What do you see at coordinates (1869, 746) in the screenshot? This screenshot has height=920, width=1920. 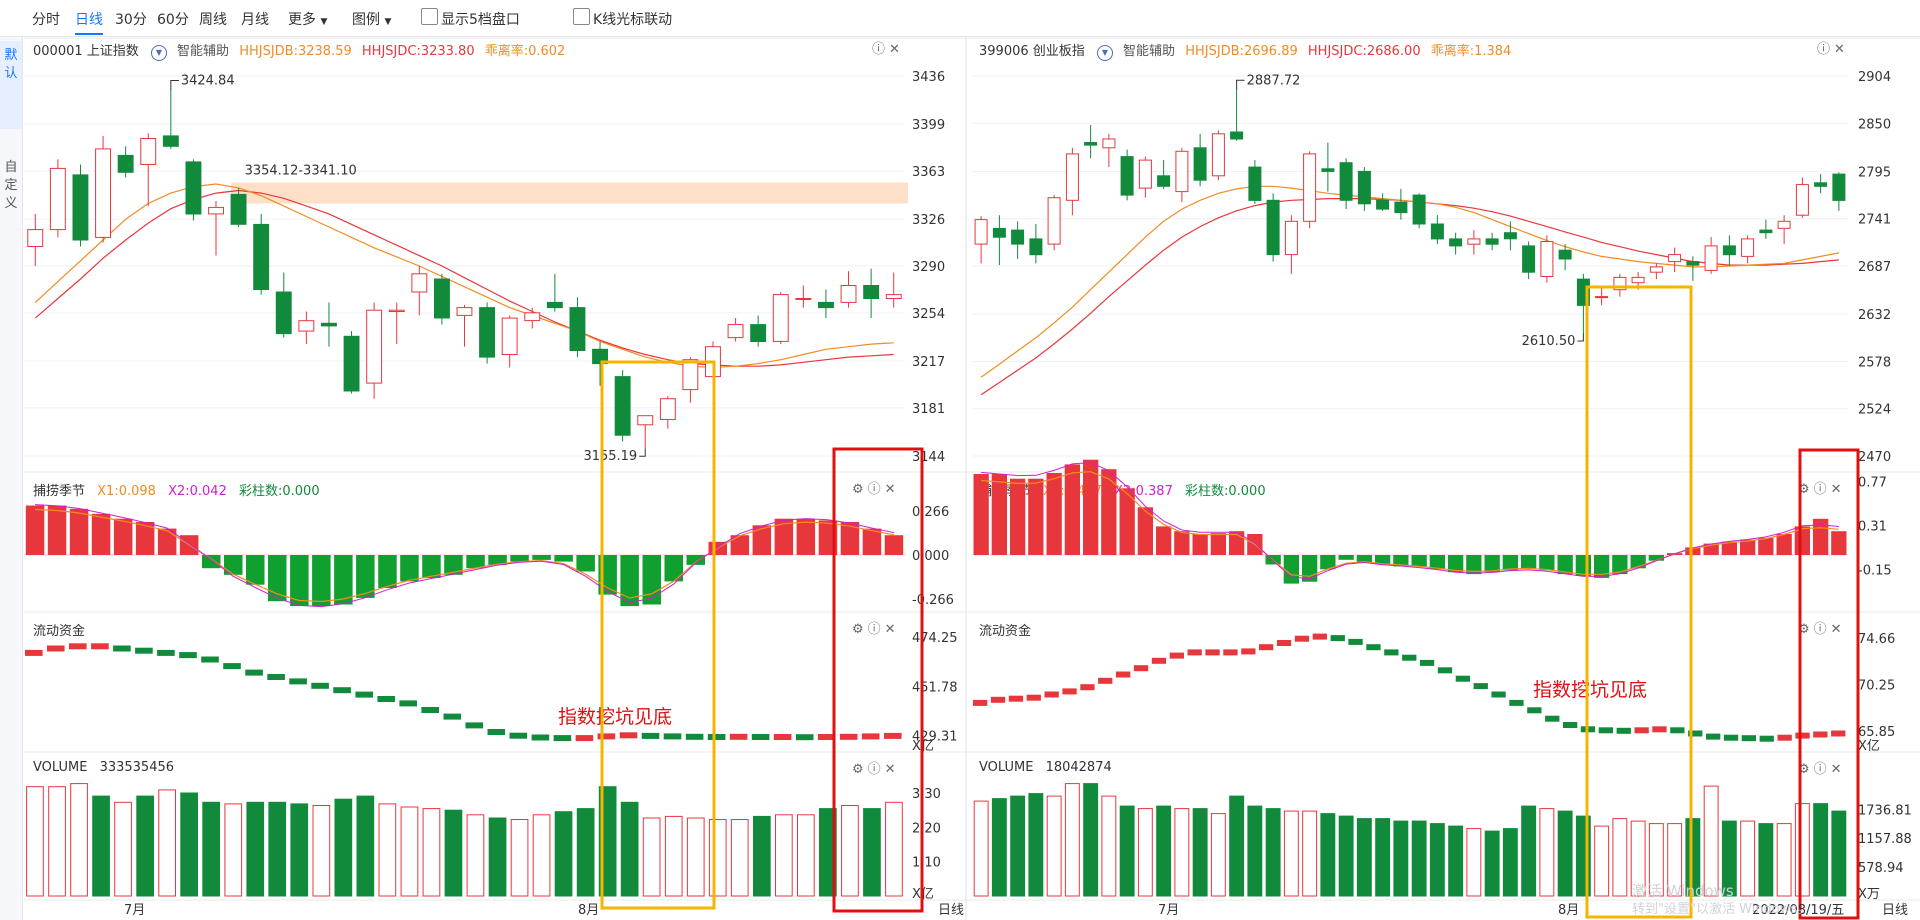 I see `ind2-unit-label: X亿` at bounding box center [1869, 746].